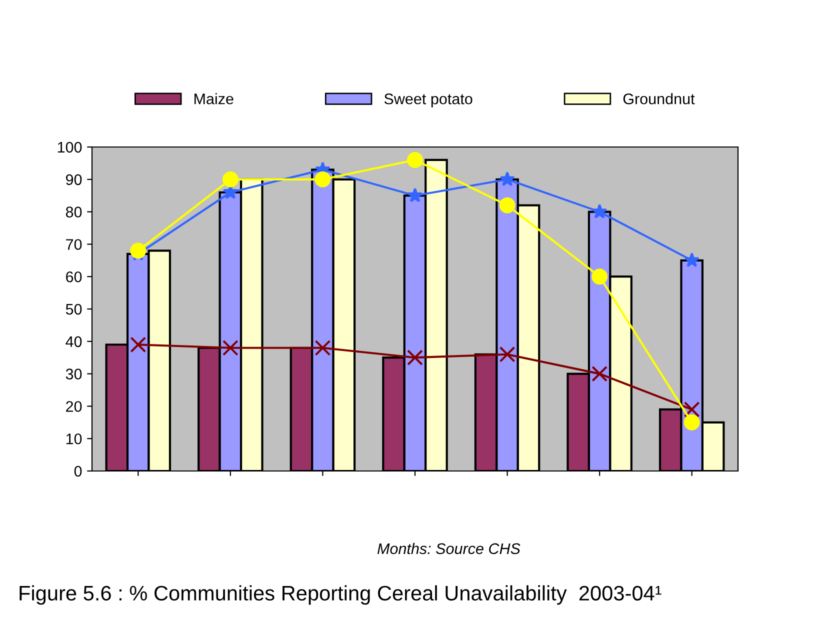  What do you see at coordinates (341, 595) in the screenshot?
I see `text: Figure 5.6 : % Communities Reporting Cereal Unavailability 2003-04¹` at bounding box center [341, 595].